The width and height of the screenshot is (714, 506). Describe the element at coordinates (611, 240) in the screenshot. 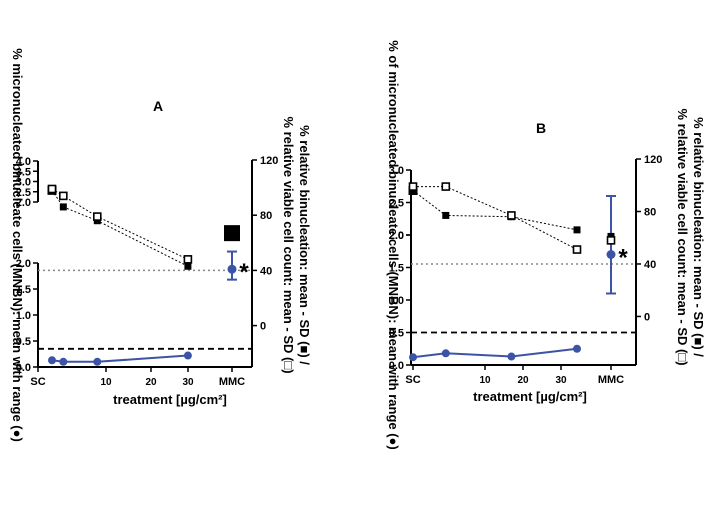

I see `mmc-rel-viable-count-point` at that location.